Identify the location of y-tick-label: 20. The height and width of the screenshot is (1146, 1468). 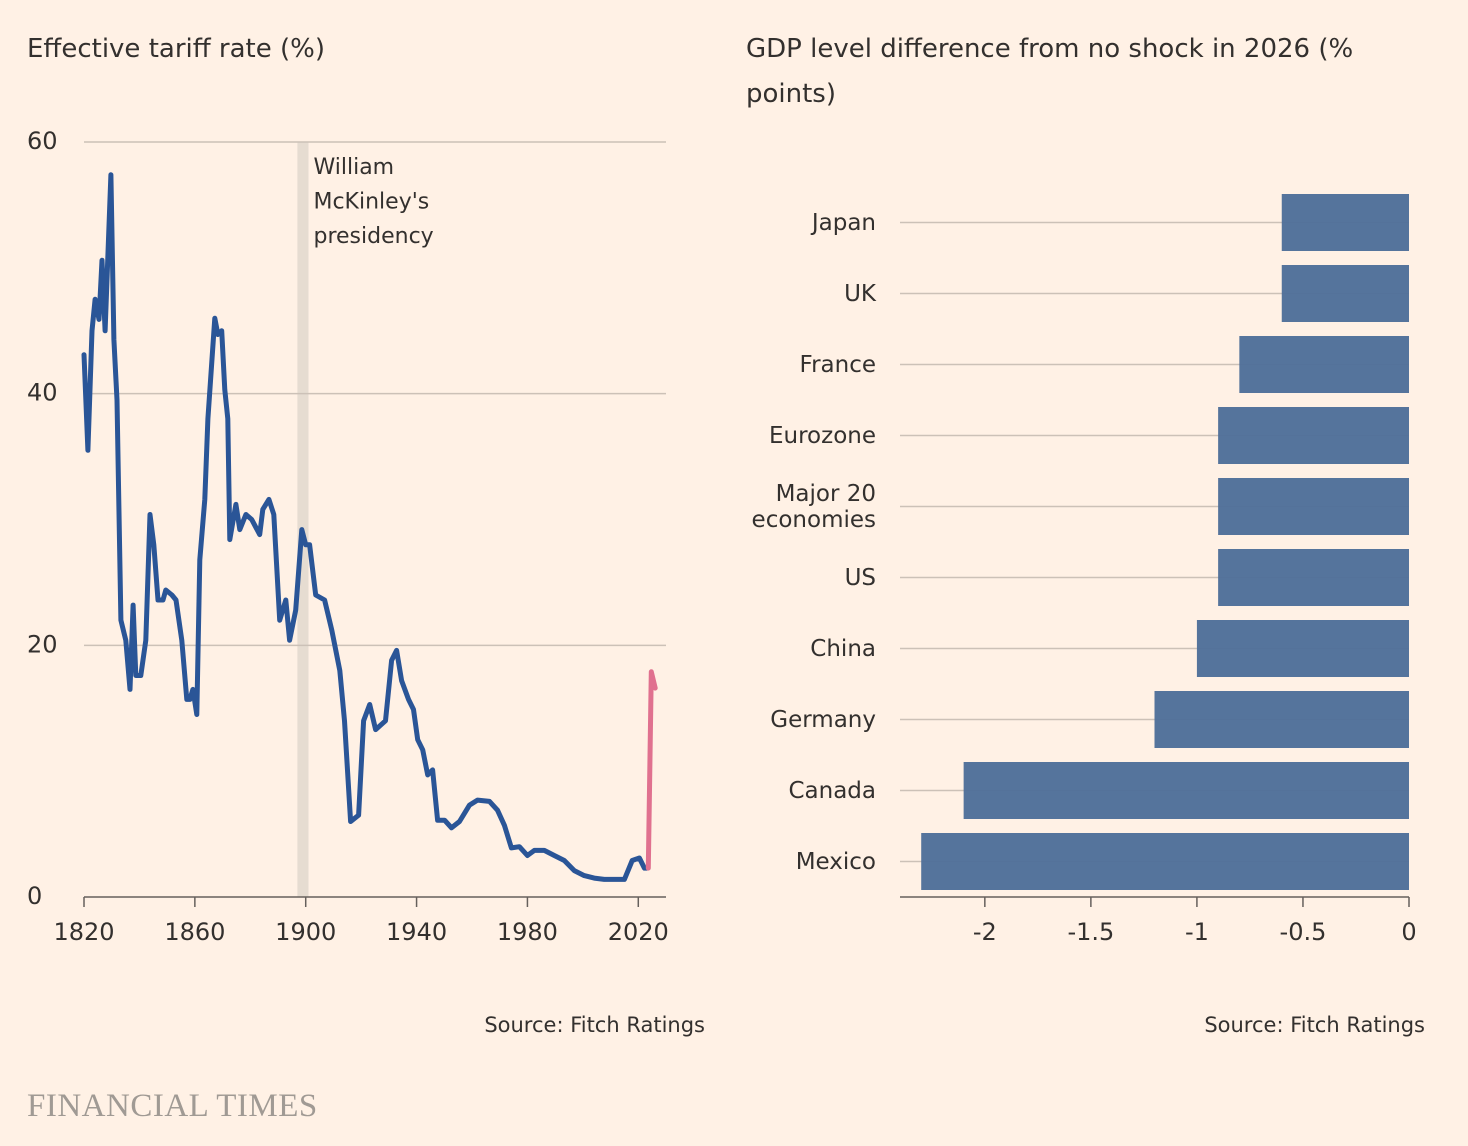
(42, 644).